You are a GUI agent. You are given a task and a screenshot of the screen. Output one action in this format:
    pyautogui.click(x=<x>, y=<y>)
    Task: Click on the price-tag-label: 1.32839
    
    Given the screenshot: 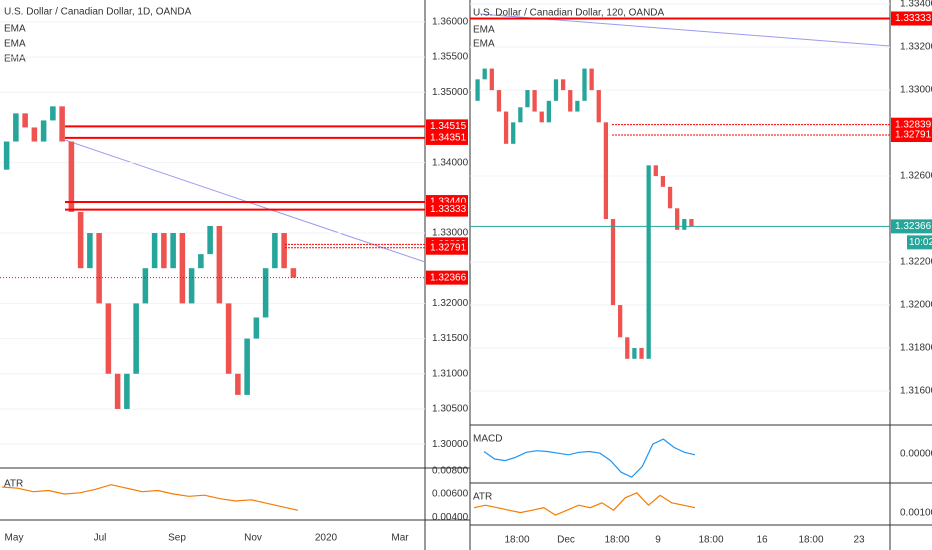 What is the action you would take?
    pyautogui.click(x=913, y=124)
    